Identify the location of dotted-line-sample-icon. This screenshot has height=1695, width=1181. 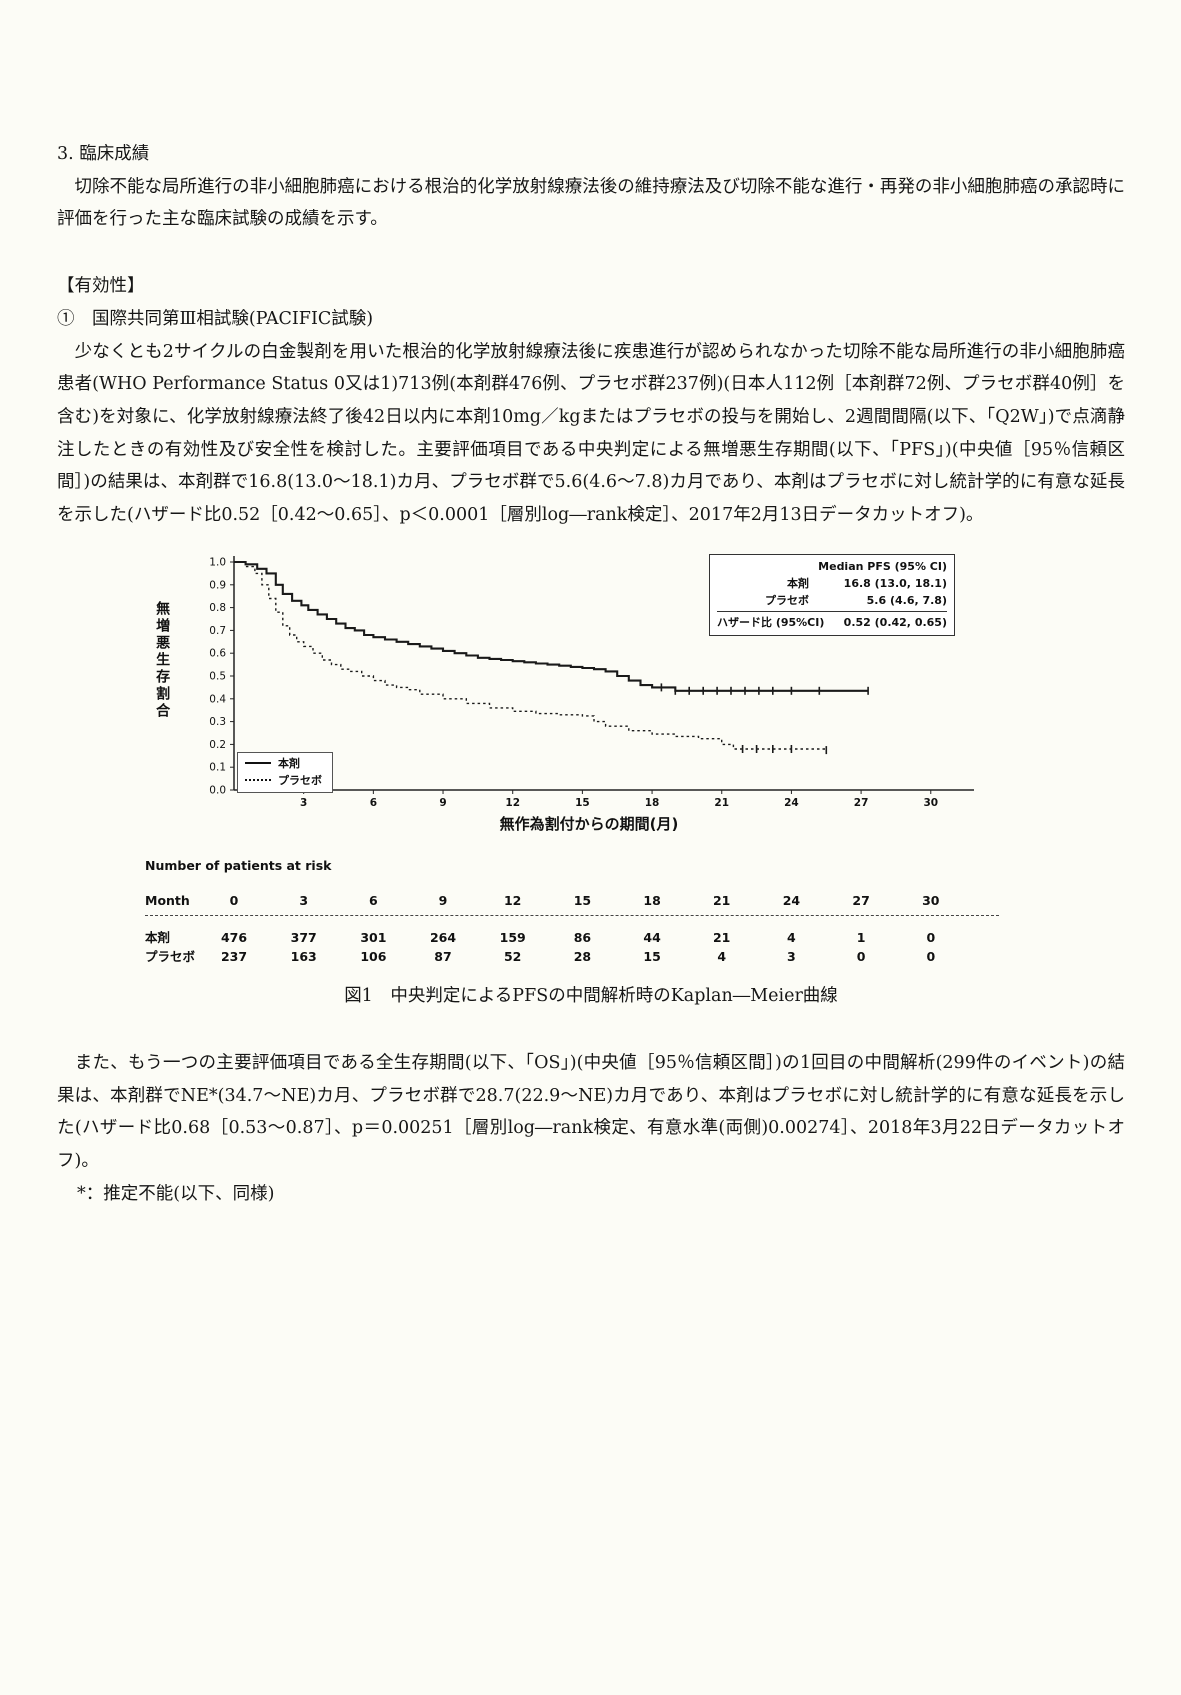
(258, 780).